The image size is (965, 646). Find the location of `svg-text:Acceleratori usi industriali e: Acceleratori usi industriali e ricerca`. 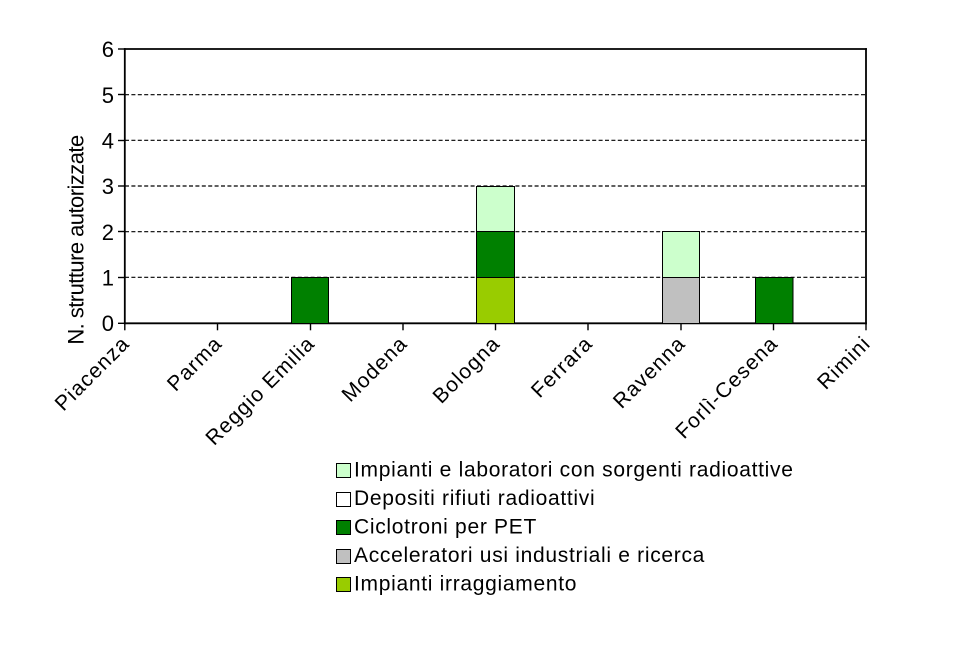

svg-text:Acceleratori usi industriali e: Acceleratori usi industriali e ricerca is located at coordinates (529, 555).